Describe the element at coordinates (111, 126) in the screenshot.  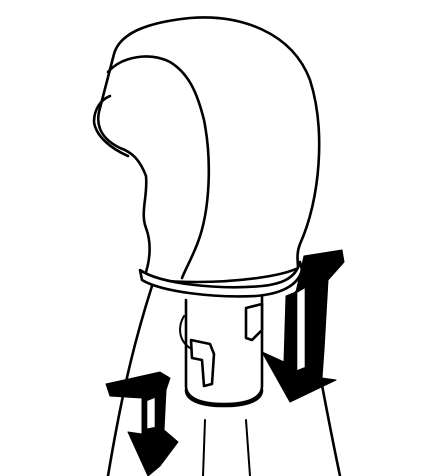
I see `knob-thumb-bulge` at that location.